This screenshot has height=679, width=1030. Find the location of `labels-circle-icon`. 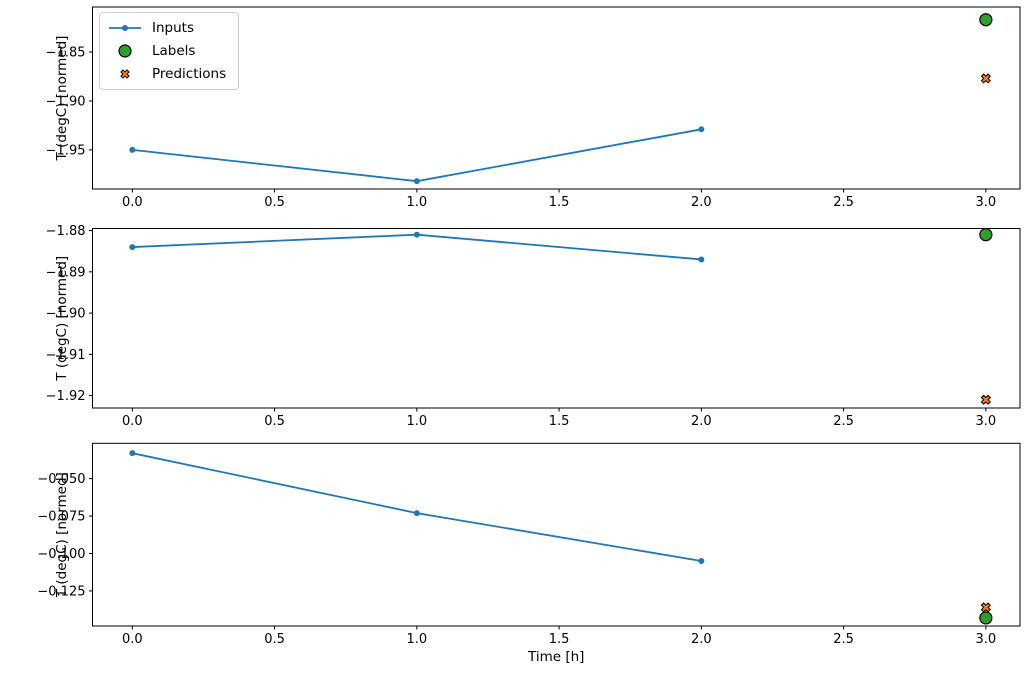

labels-circle-icon is located at coordinates (125, 51).